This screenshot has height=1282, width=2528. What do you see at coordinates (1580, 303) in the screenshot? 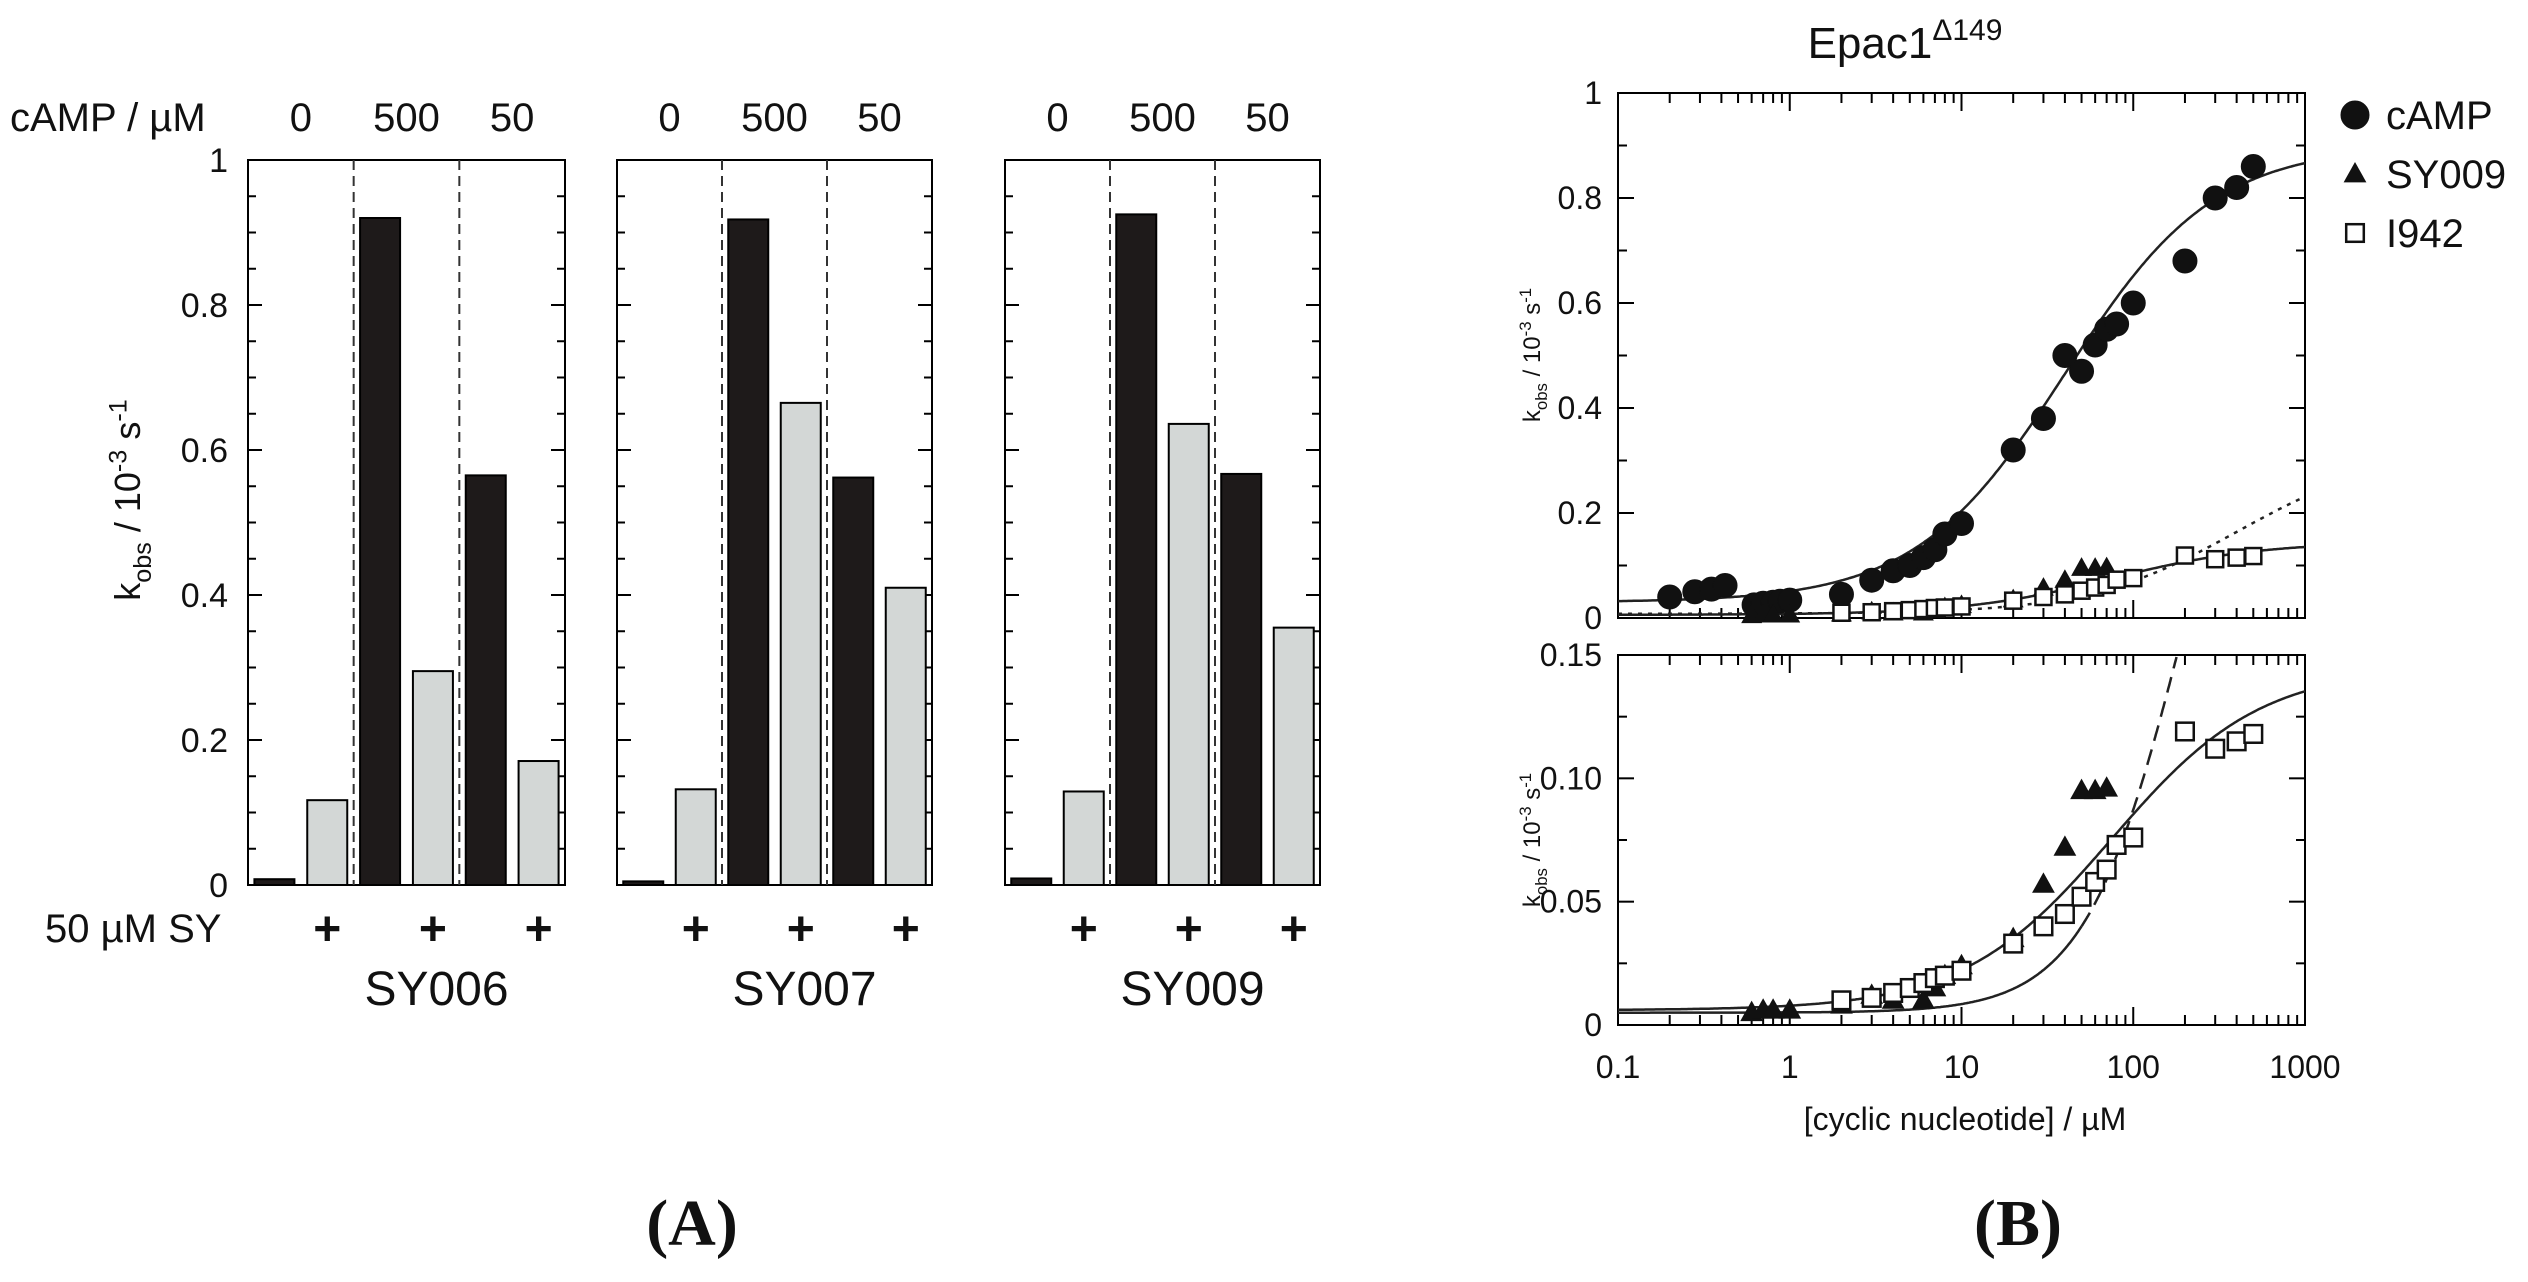
I see `y-tick-label-top: 0.6` at bounding box center [1580, 303].